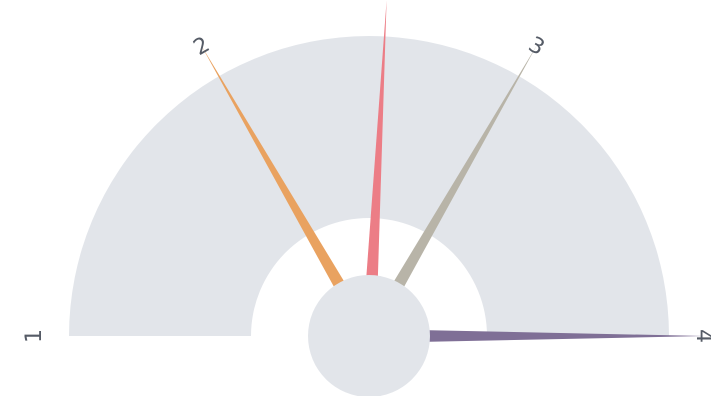 The height and width of the screenshot is (396, 711). I want to click on gauge-scale-label: 1, so click(34, 336).